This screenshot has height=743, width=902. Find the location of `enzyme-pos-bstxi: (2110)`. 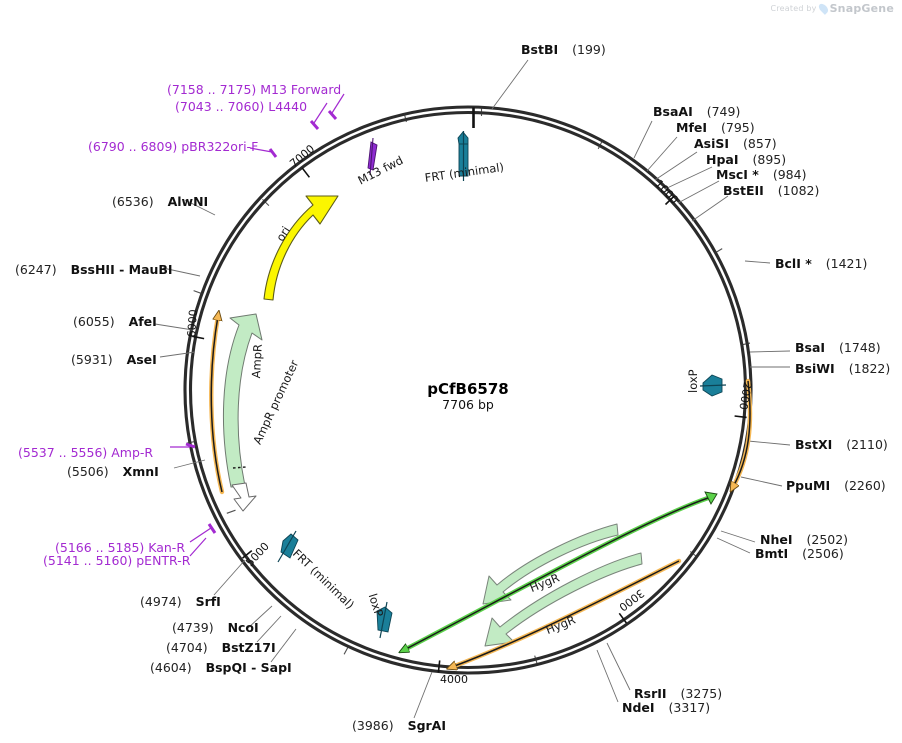

enzyme-pos-bstxi: (2110) is located at coordinates (867, 444).